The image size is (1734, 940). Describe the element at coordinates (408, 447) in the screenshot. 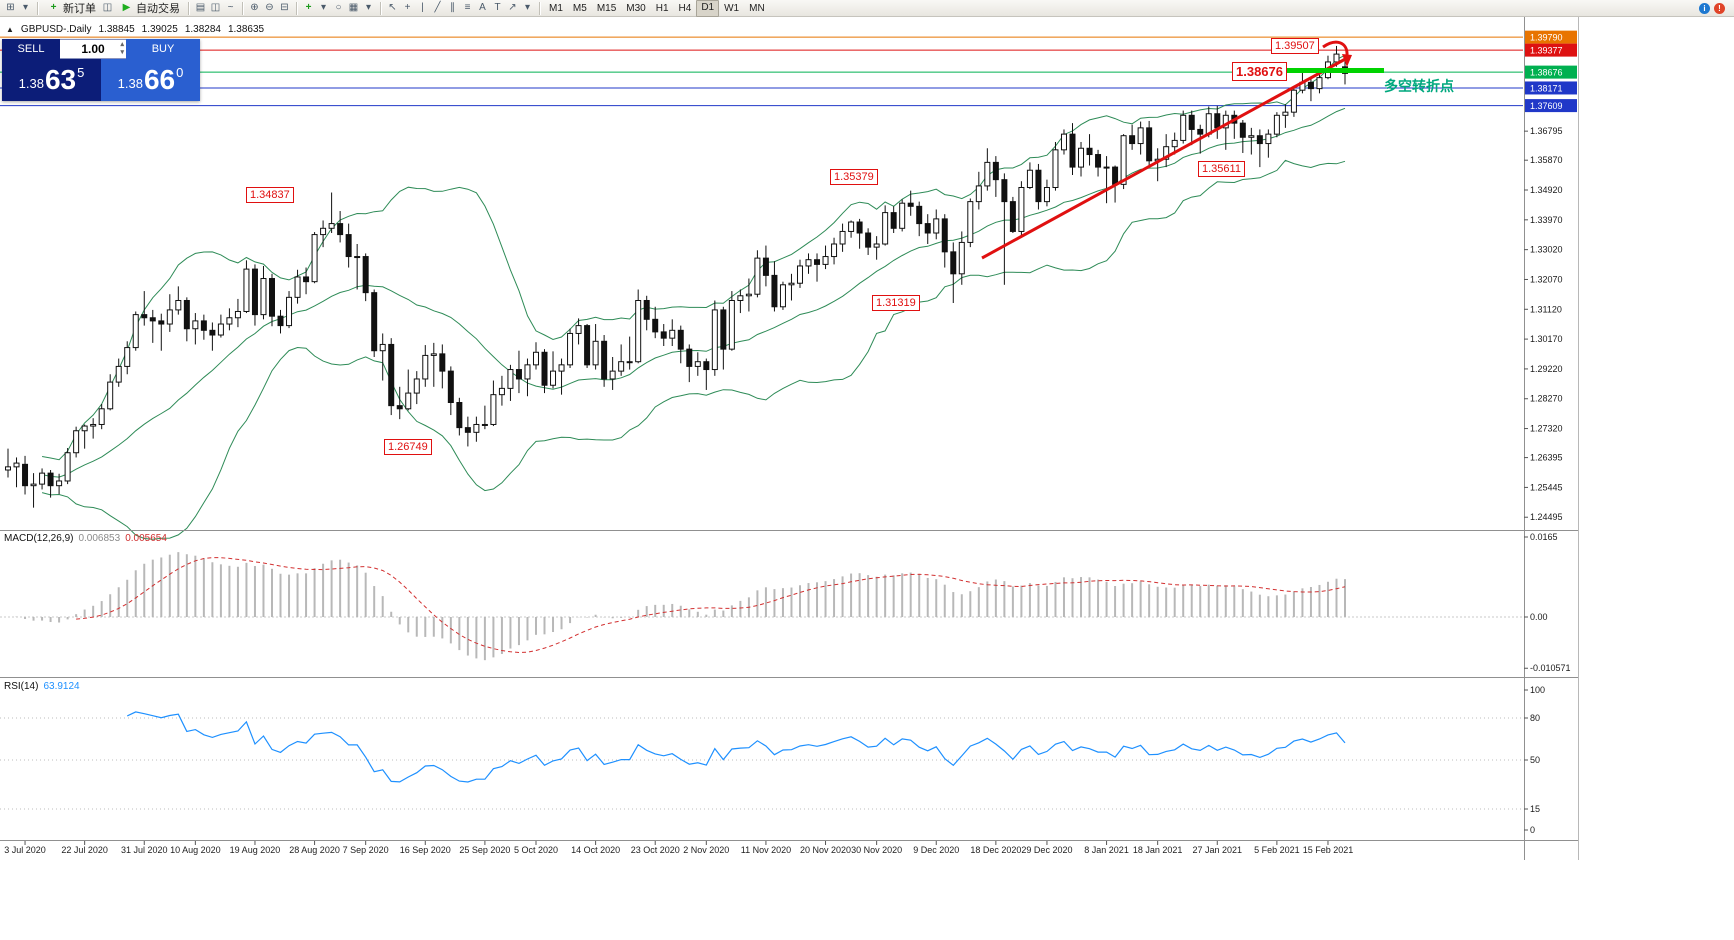

I see `price-callout: 1.26749` at that location.